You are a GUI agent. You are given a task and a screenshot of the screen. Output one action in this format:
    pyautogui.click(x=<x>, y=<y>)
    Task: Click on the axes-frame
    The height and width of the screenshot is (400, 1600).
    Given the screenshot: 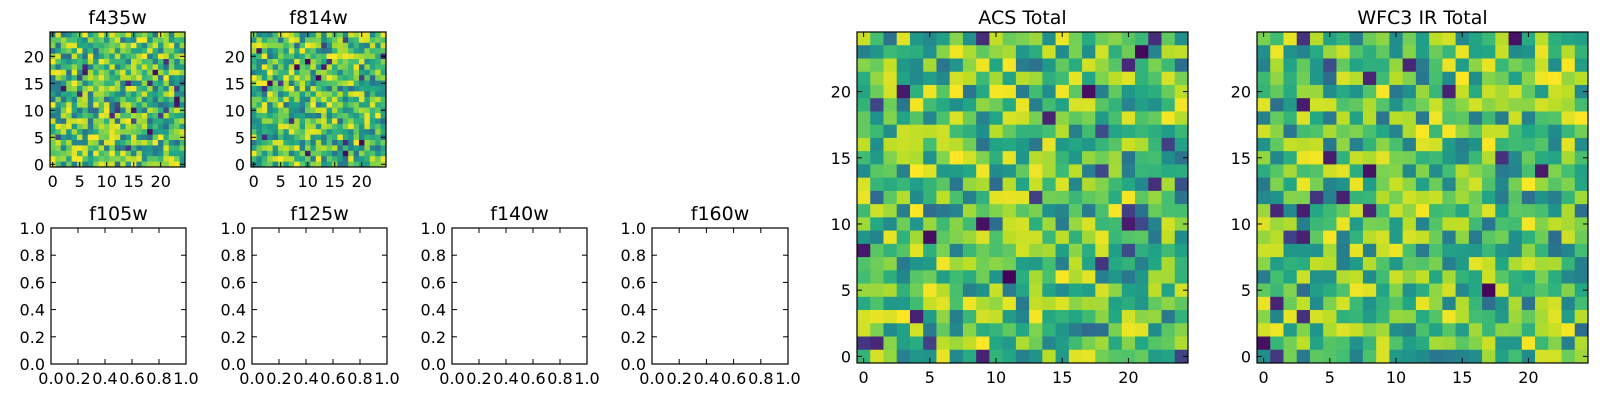 What is the action you would take?
    pyautogui.click(x=519, y=296)
    